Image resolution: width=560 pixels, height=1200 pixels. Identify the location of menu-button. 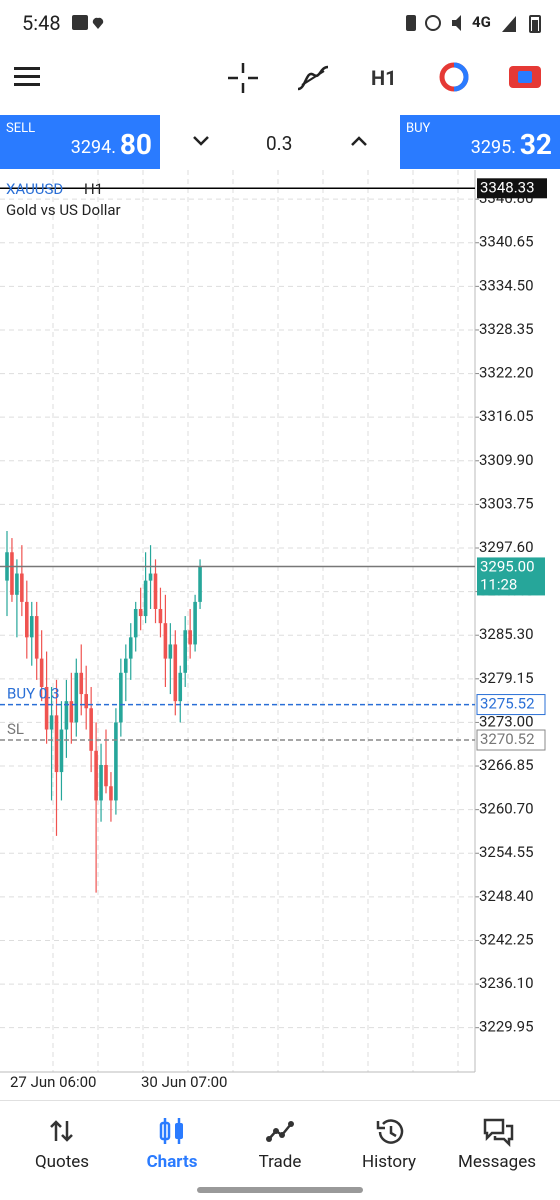
(28, 77).